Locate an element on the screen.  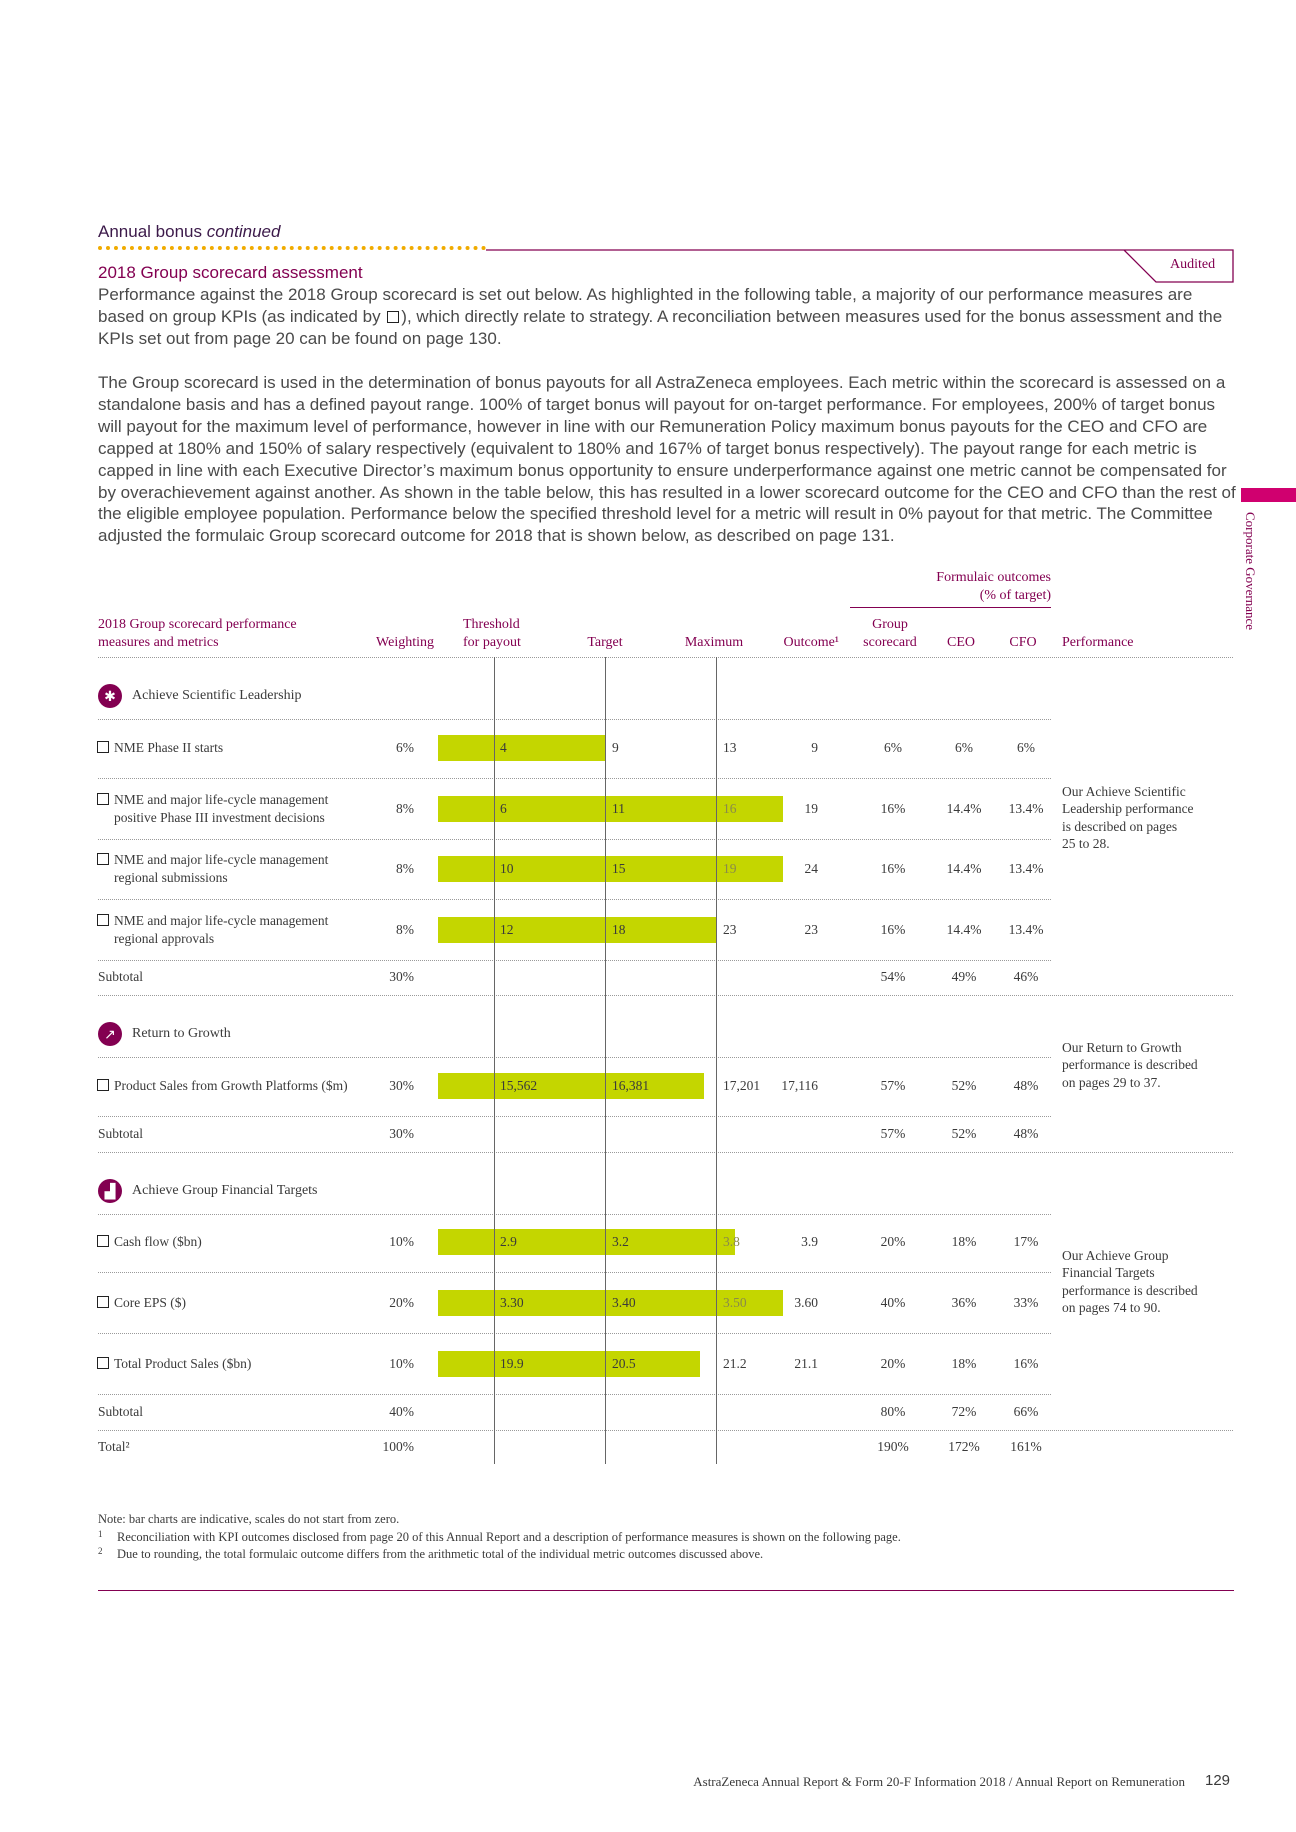
group-header-rule is located at coordinates (950, 607).